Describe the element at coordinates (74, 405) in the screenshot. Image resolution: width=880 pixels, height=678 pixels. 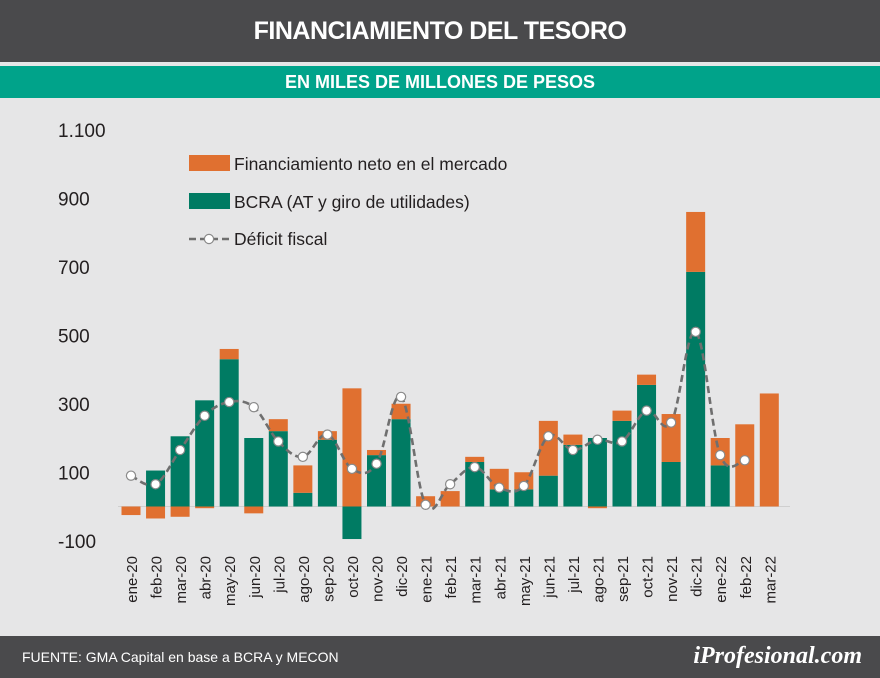
I see `y-tick-label: 300` at that location.